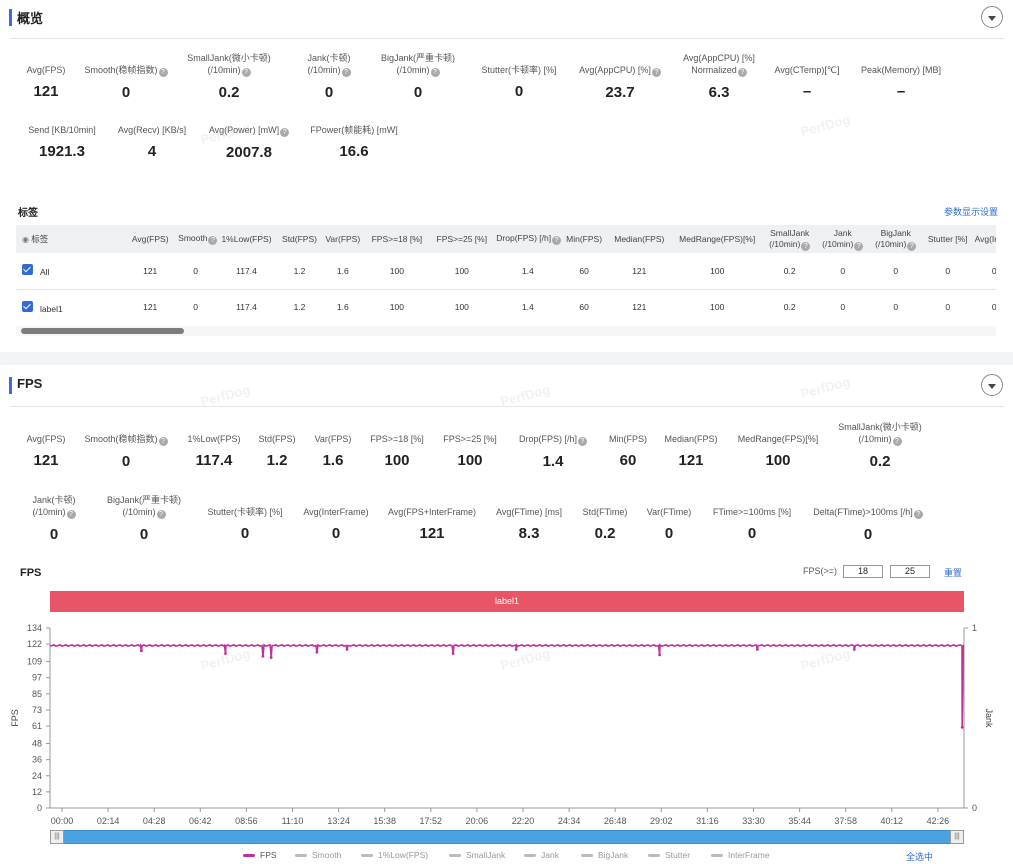 This screenshot has height=864, width=1013. What do you see at coordinates (992, 385) in the screenshot?
I see `collapse-fps-button` at bounding box center [992, 385].